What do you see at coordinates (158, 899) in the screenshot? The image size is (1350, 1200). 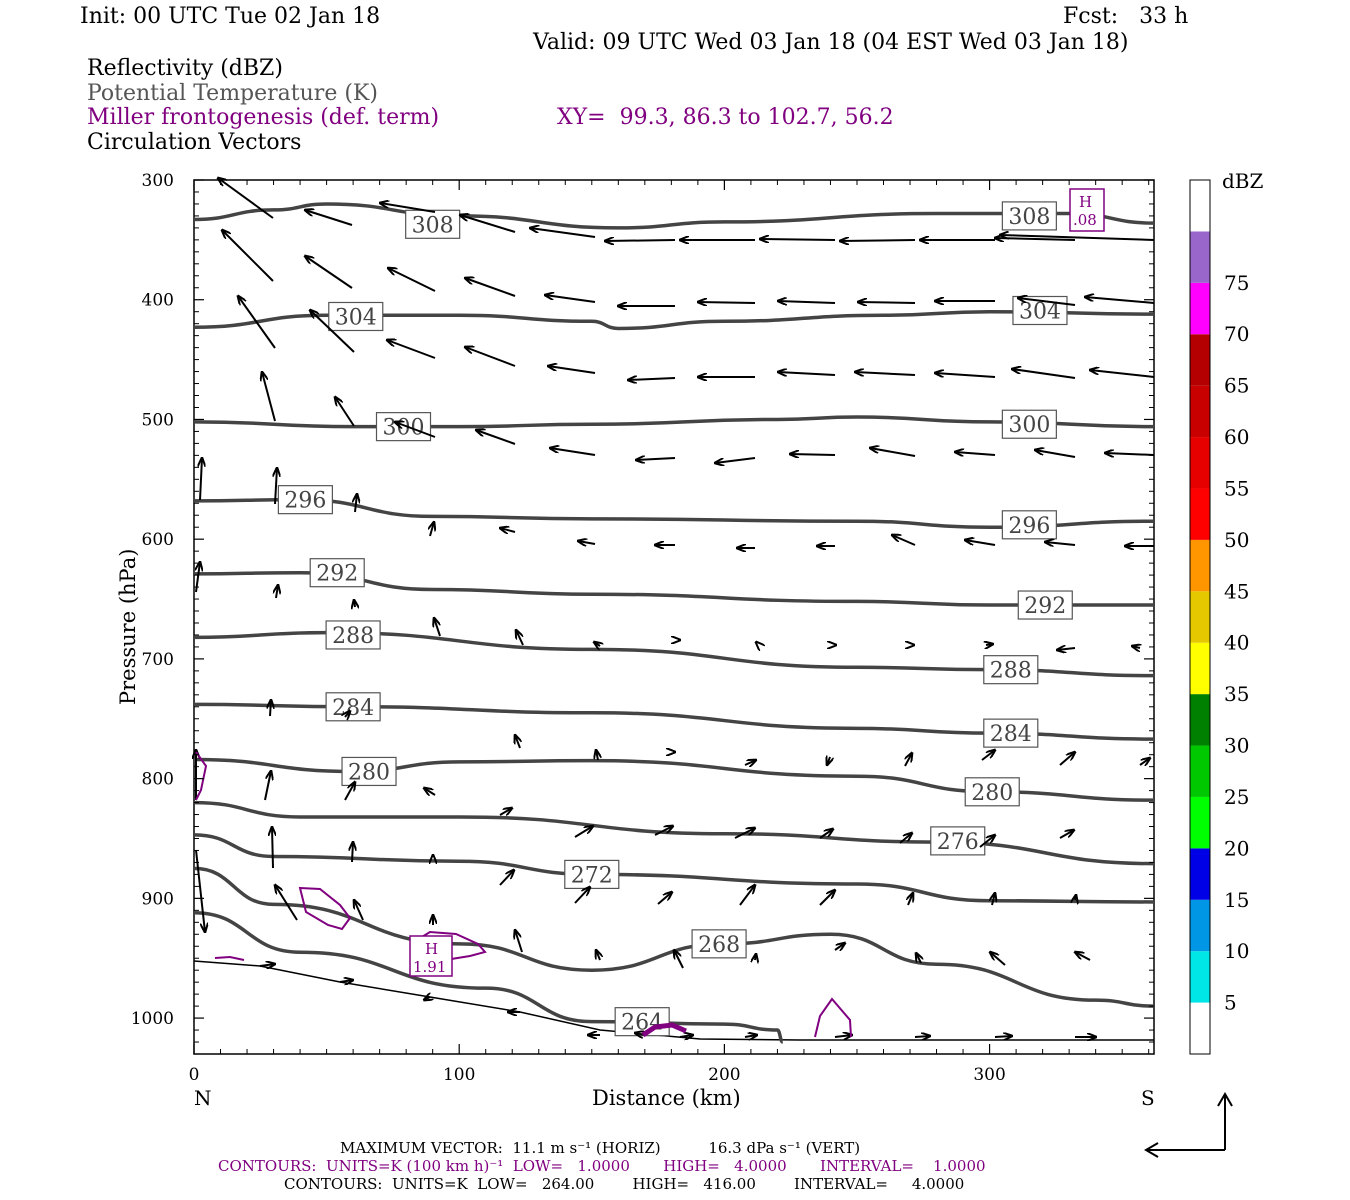 I see `y-tick-label: 900` at bounding box center [158, 899].